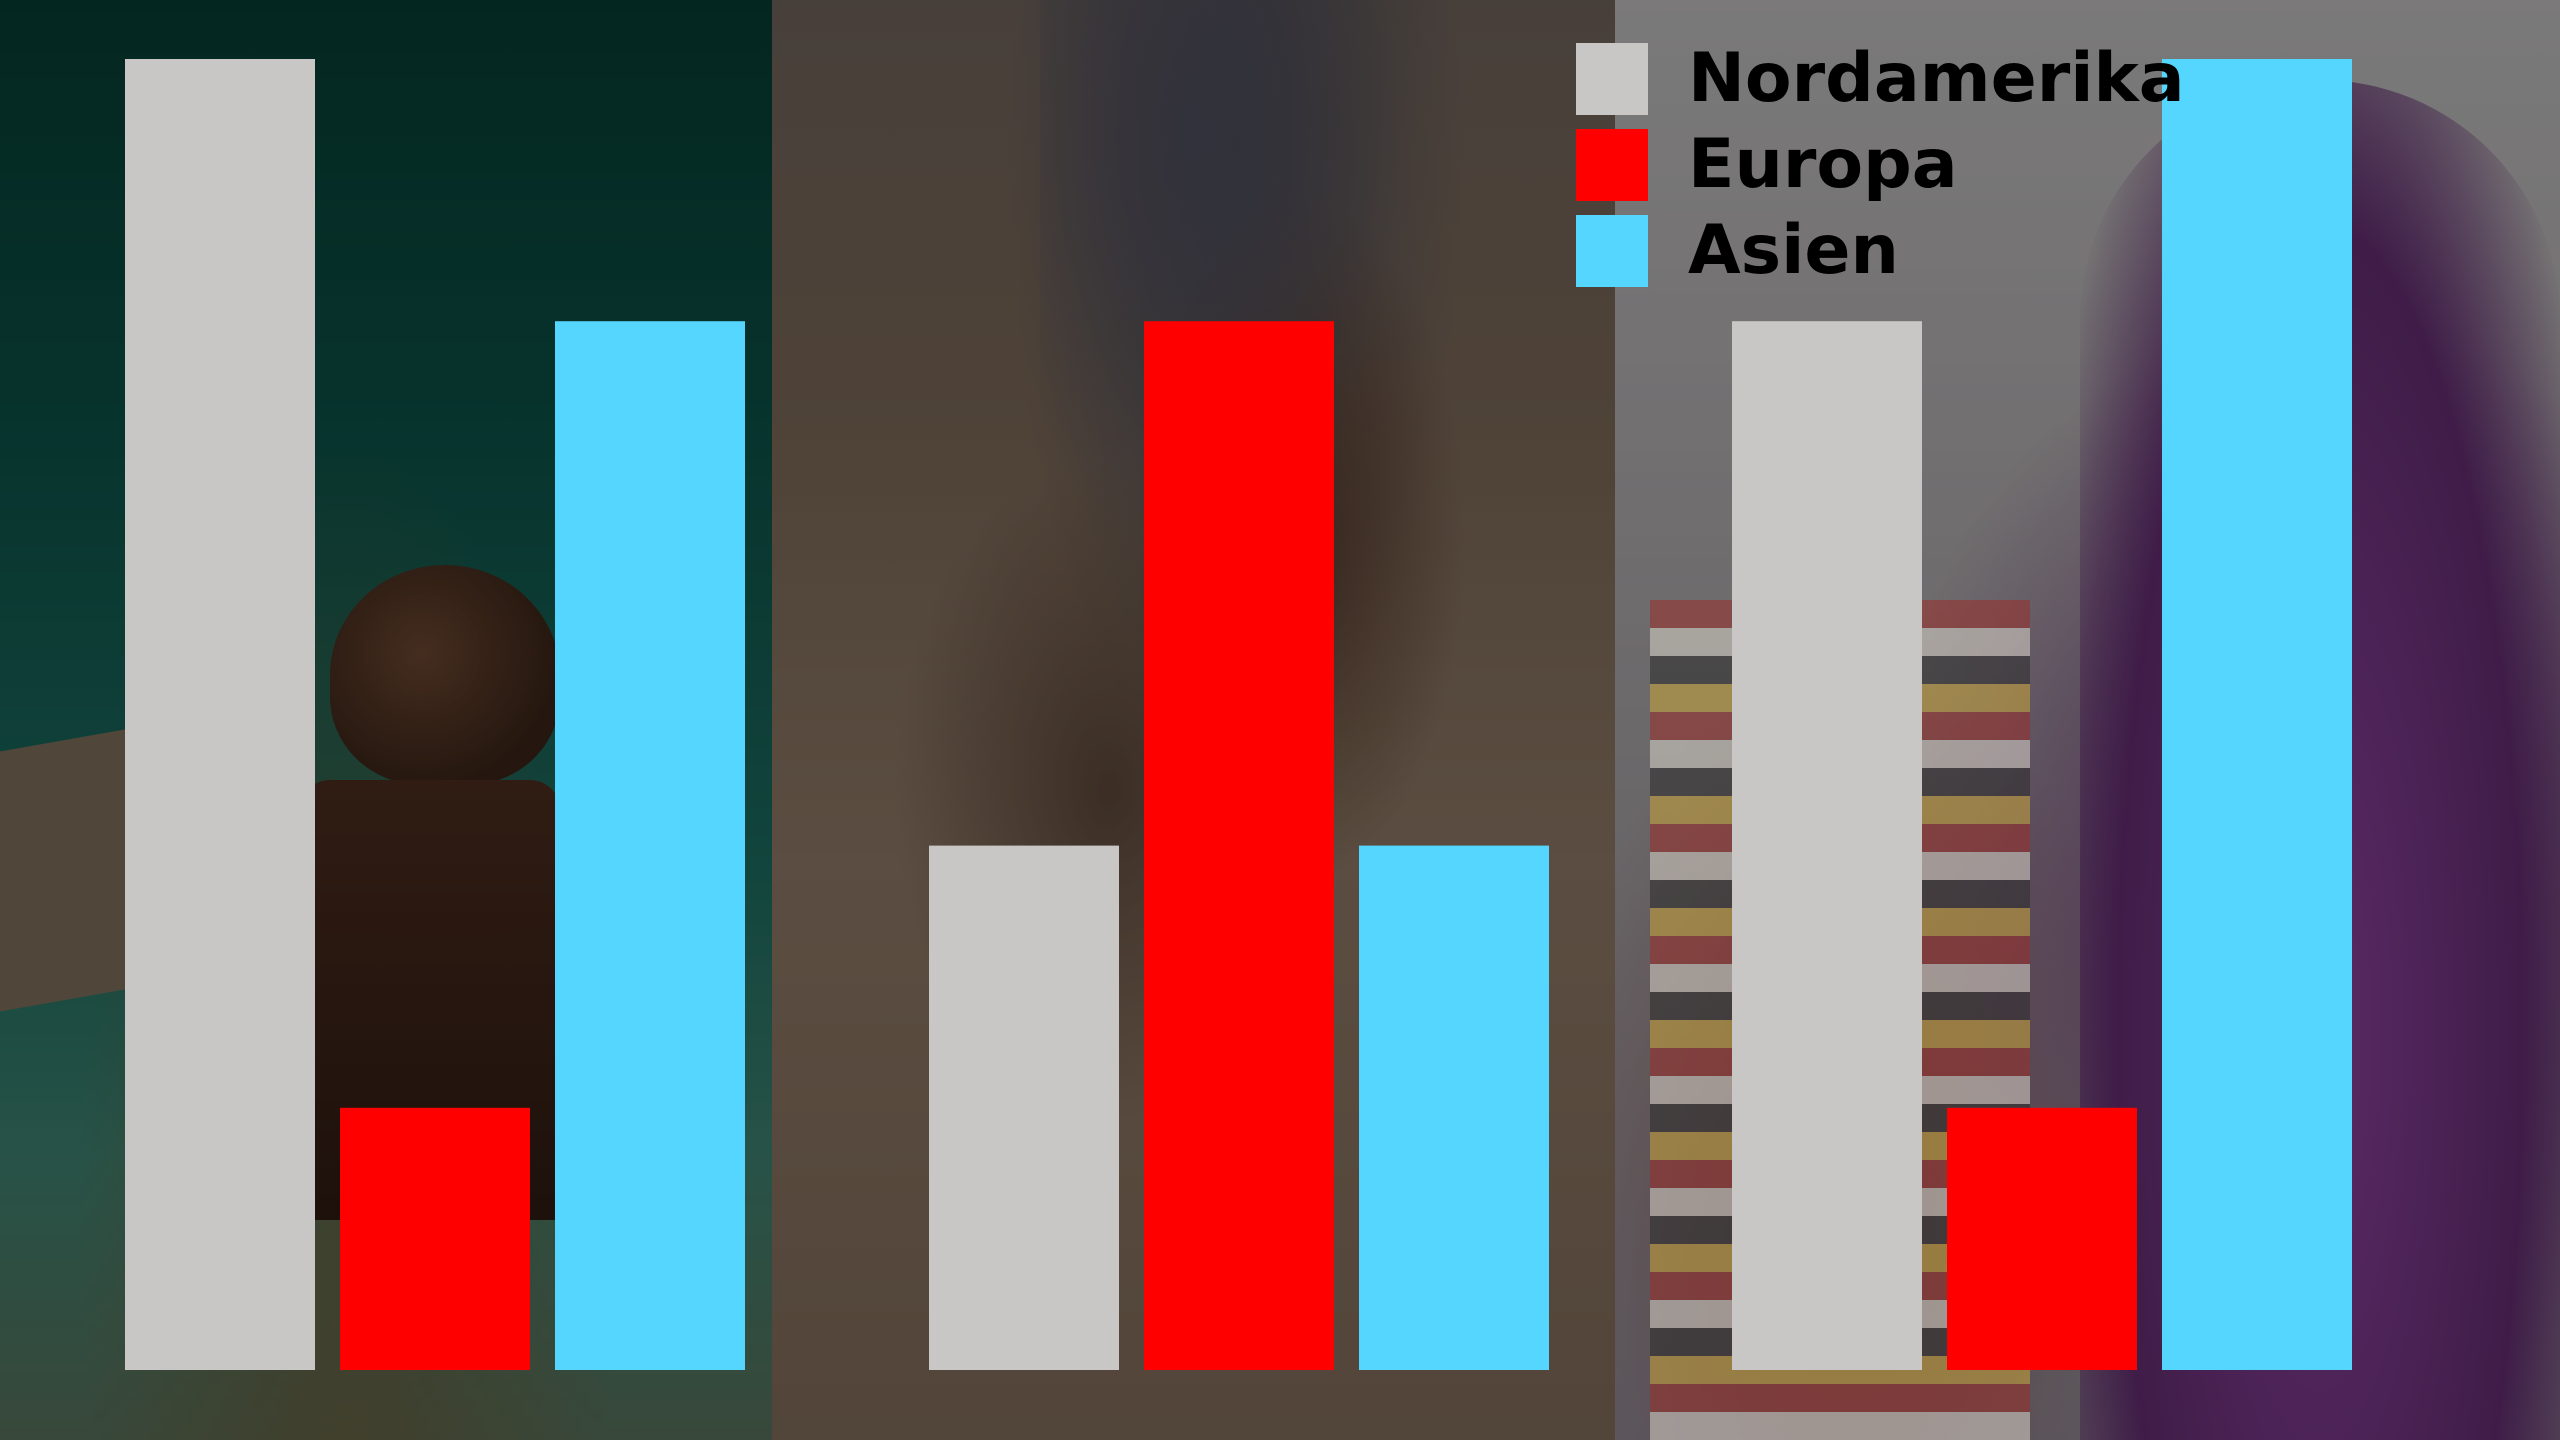 The image size is (2560, 1440). I want to click on legend-item-asien: Asien, so click(1880, 251).